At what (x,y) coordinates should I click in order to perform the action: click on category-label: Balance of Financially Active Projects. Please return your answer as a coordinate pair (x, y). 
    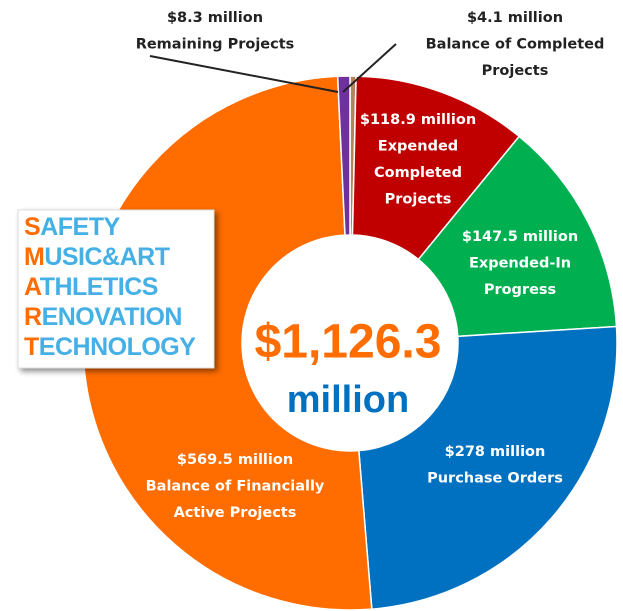
    Looking at the image, I should click on (235, 500).